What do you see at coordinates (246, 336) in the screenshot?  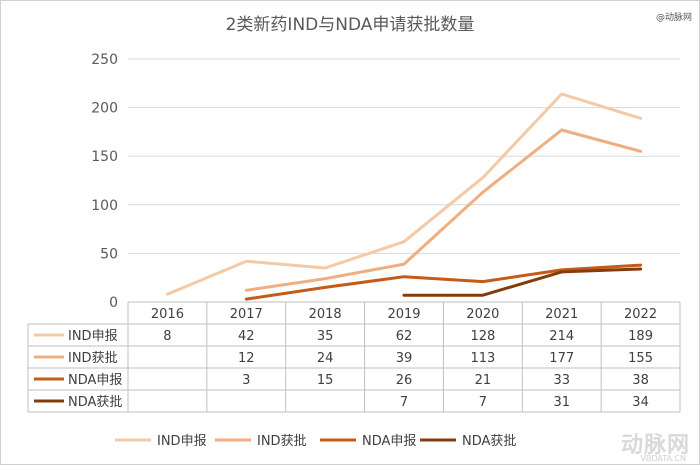 I see `table-cell-value: 42` at bounding box center [246, 336].